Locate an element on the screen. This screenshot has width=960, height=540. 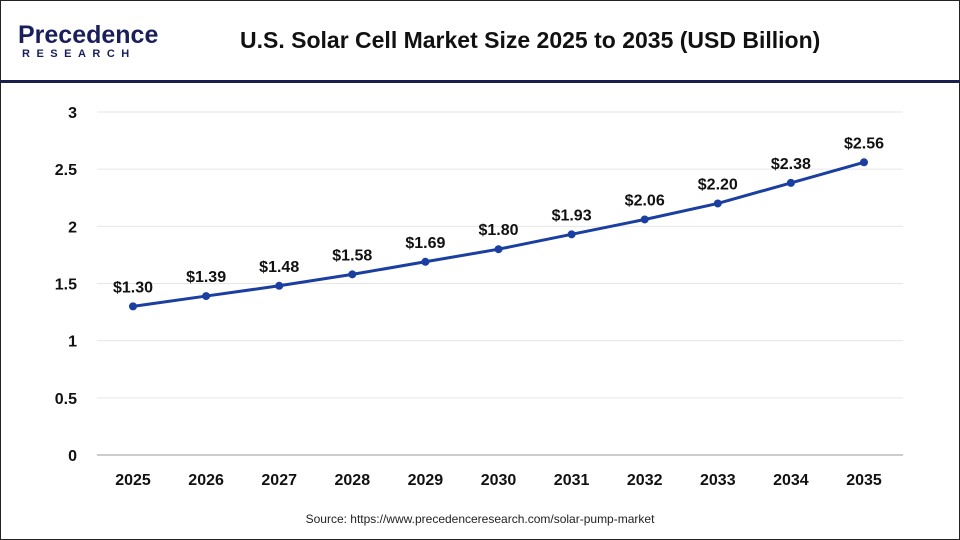
data-label: $1.80 is located at coordinates (498, 230).